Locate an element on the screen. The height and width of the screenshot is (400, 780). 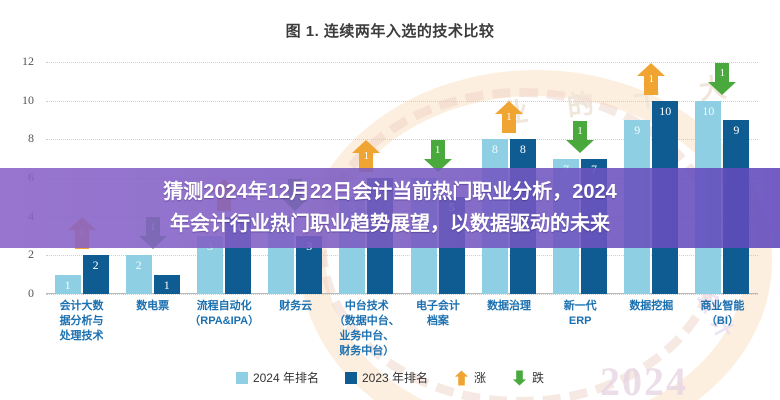
bar-2023: 2 is located at coordinates (95, 274).